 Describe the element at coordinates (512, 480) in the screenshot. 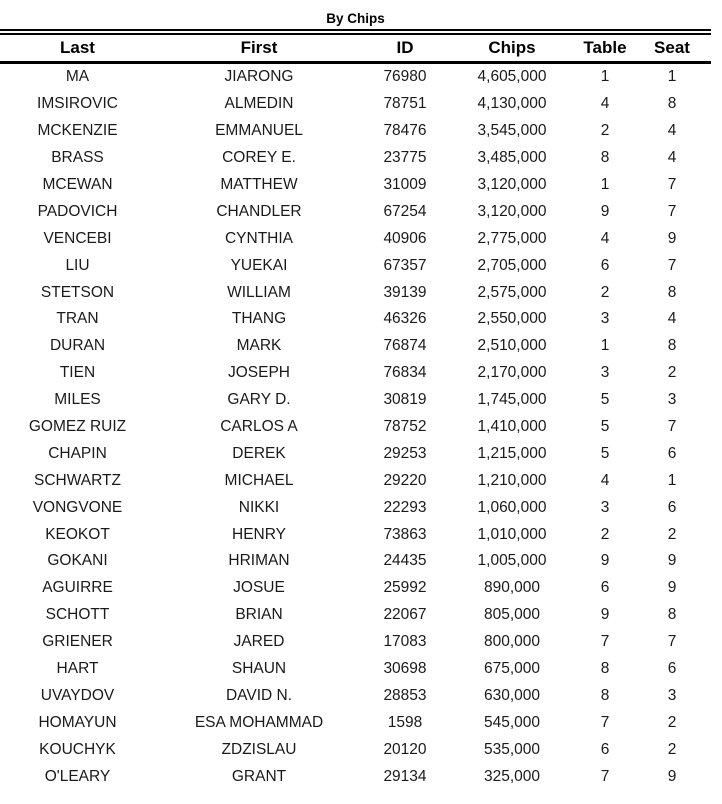

I see `cell-chips: 1,210,000` at that location.